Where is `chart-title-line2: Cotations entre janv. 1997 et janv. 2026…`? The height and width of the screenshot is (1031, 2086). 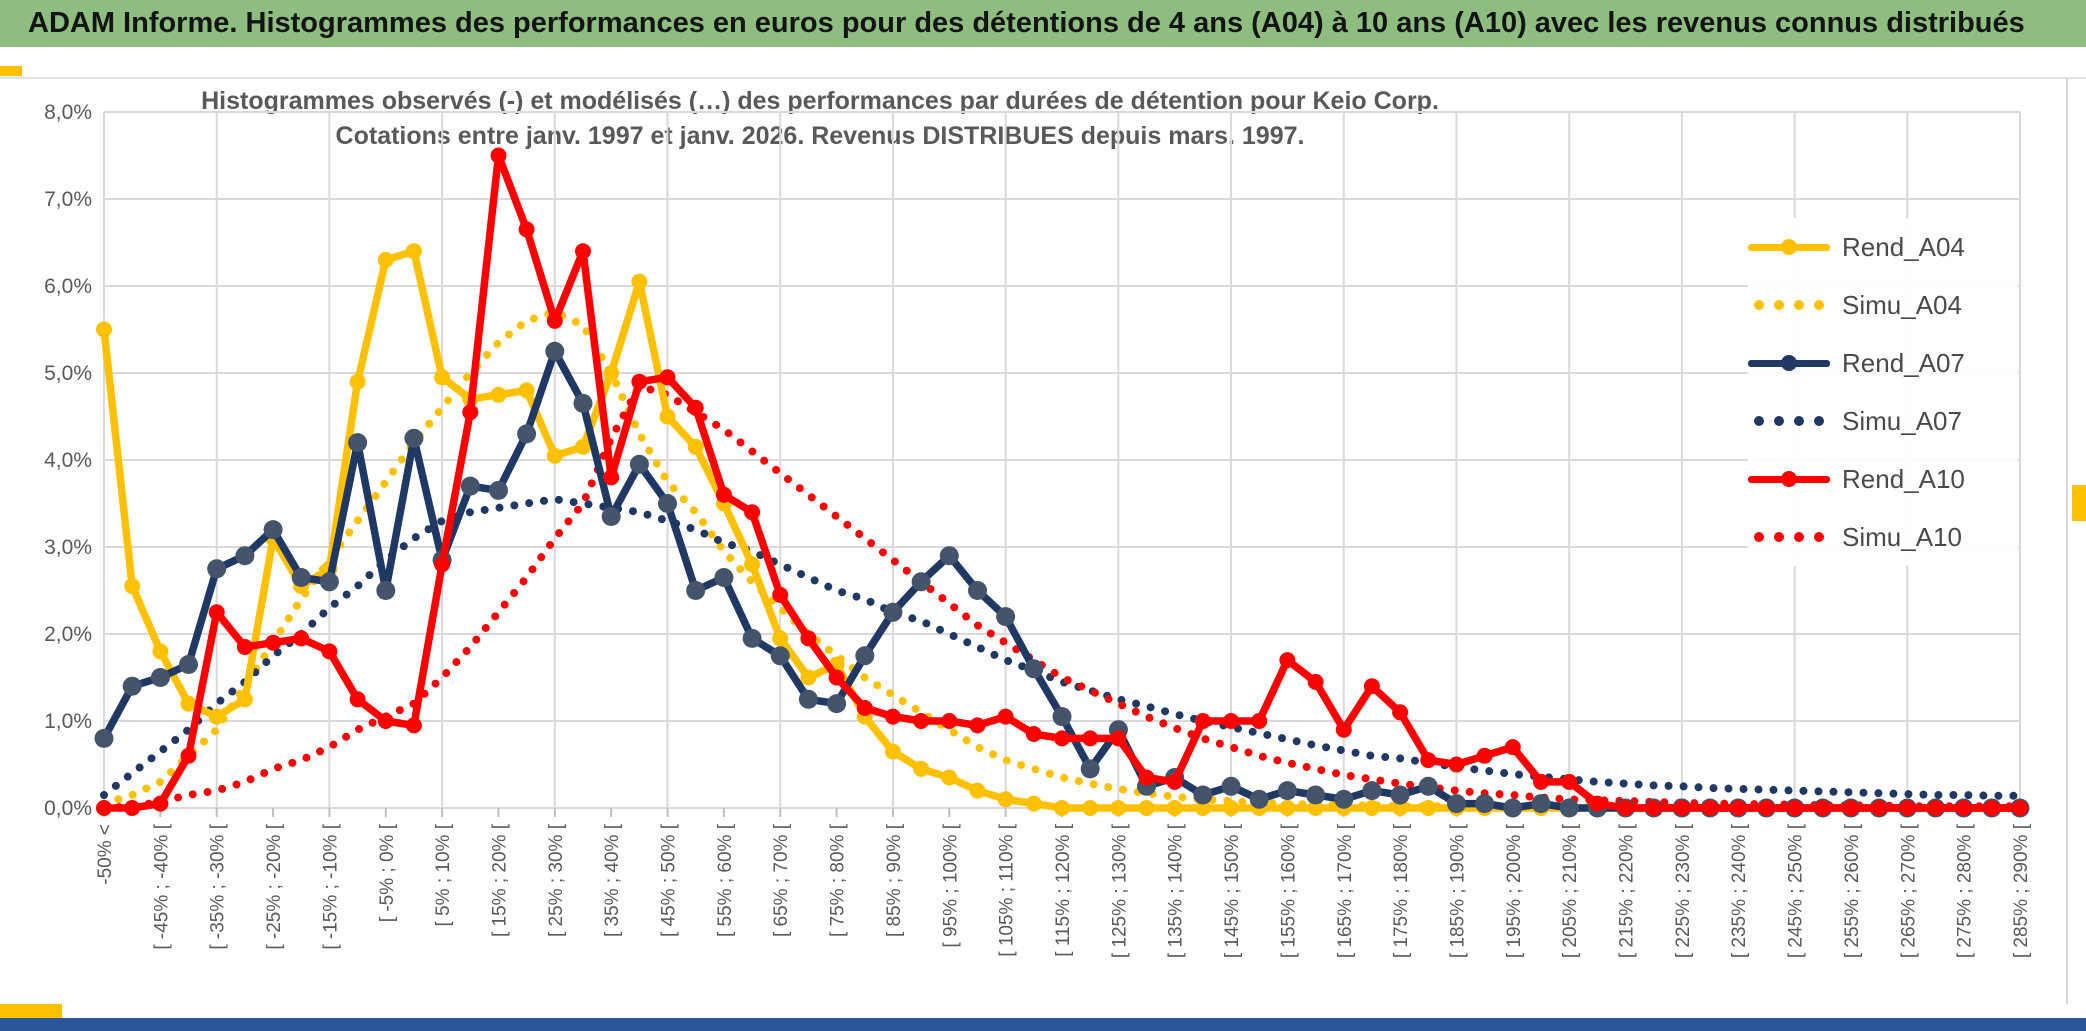 chart-title-line2: Cotations entre janv. 1997 et janv. 2026… is located at coordinates (820, 136).